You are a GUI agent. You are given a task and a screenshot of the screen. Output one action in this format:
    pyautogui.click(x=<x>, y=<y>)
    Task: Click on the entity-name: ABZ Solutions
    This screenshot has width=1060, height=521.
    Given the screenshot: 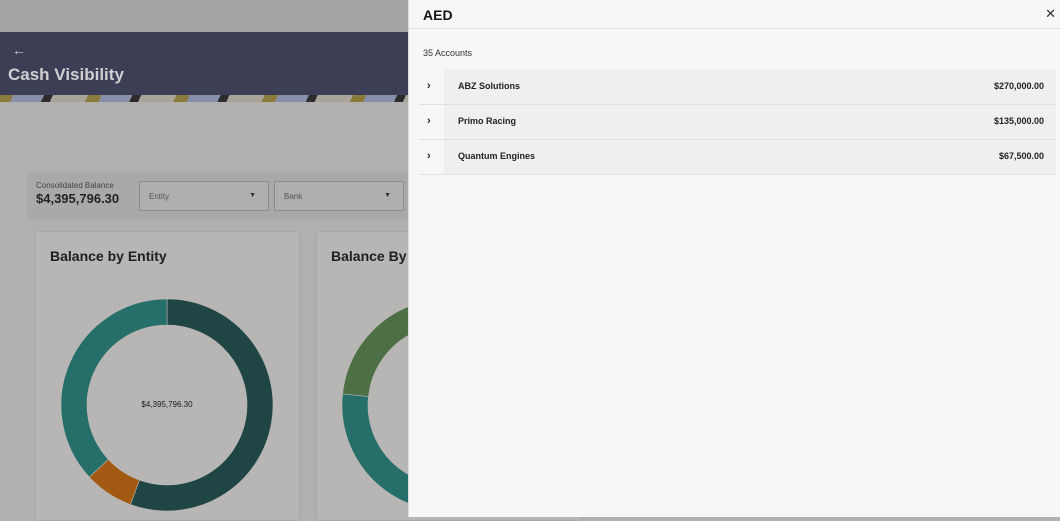 What is the action you would take?
    pyautogui.click(x=489, y=86)
    